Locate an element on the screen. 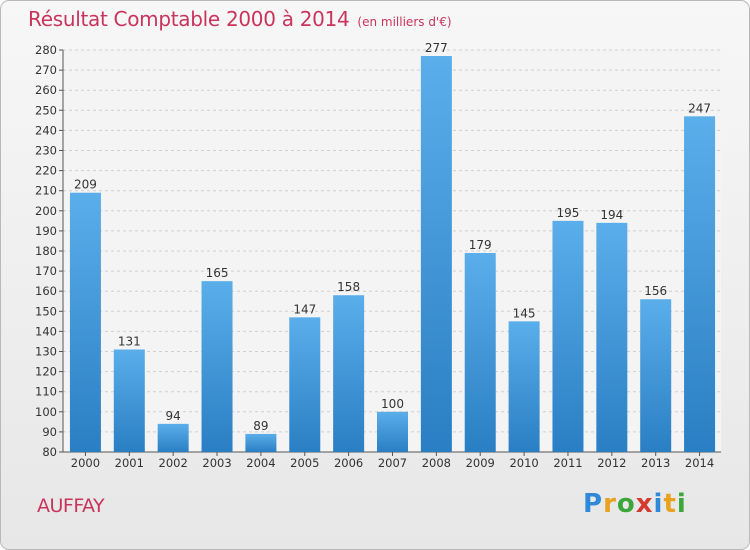  data-label-2005: 147 is located at coordinates (304, 309).